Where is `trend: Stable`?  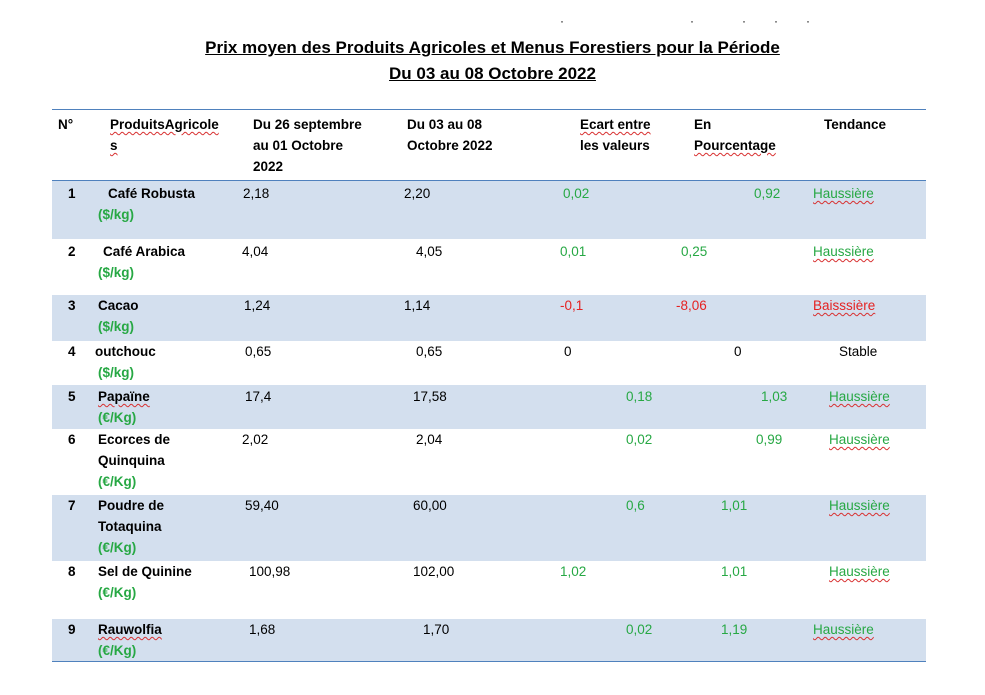
trend: Stable is located at coordinates (858, 351).